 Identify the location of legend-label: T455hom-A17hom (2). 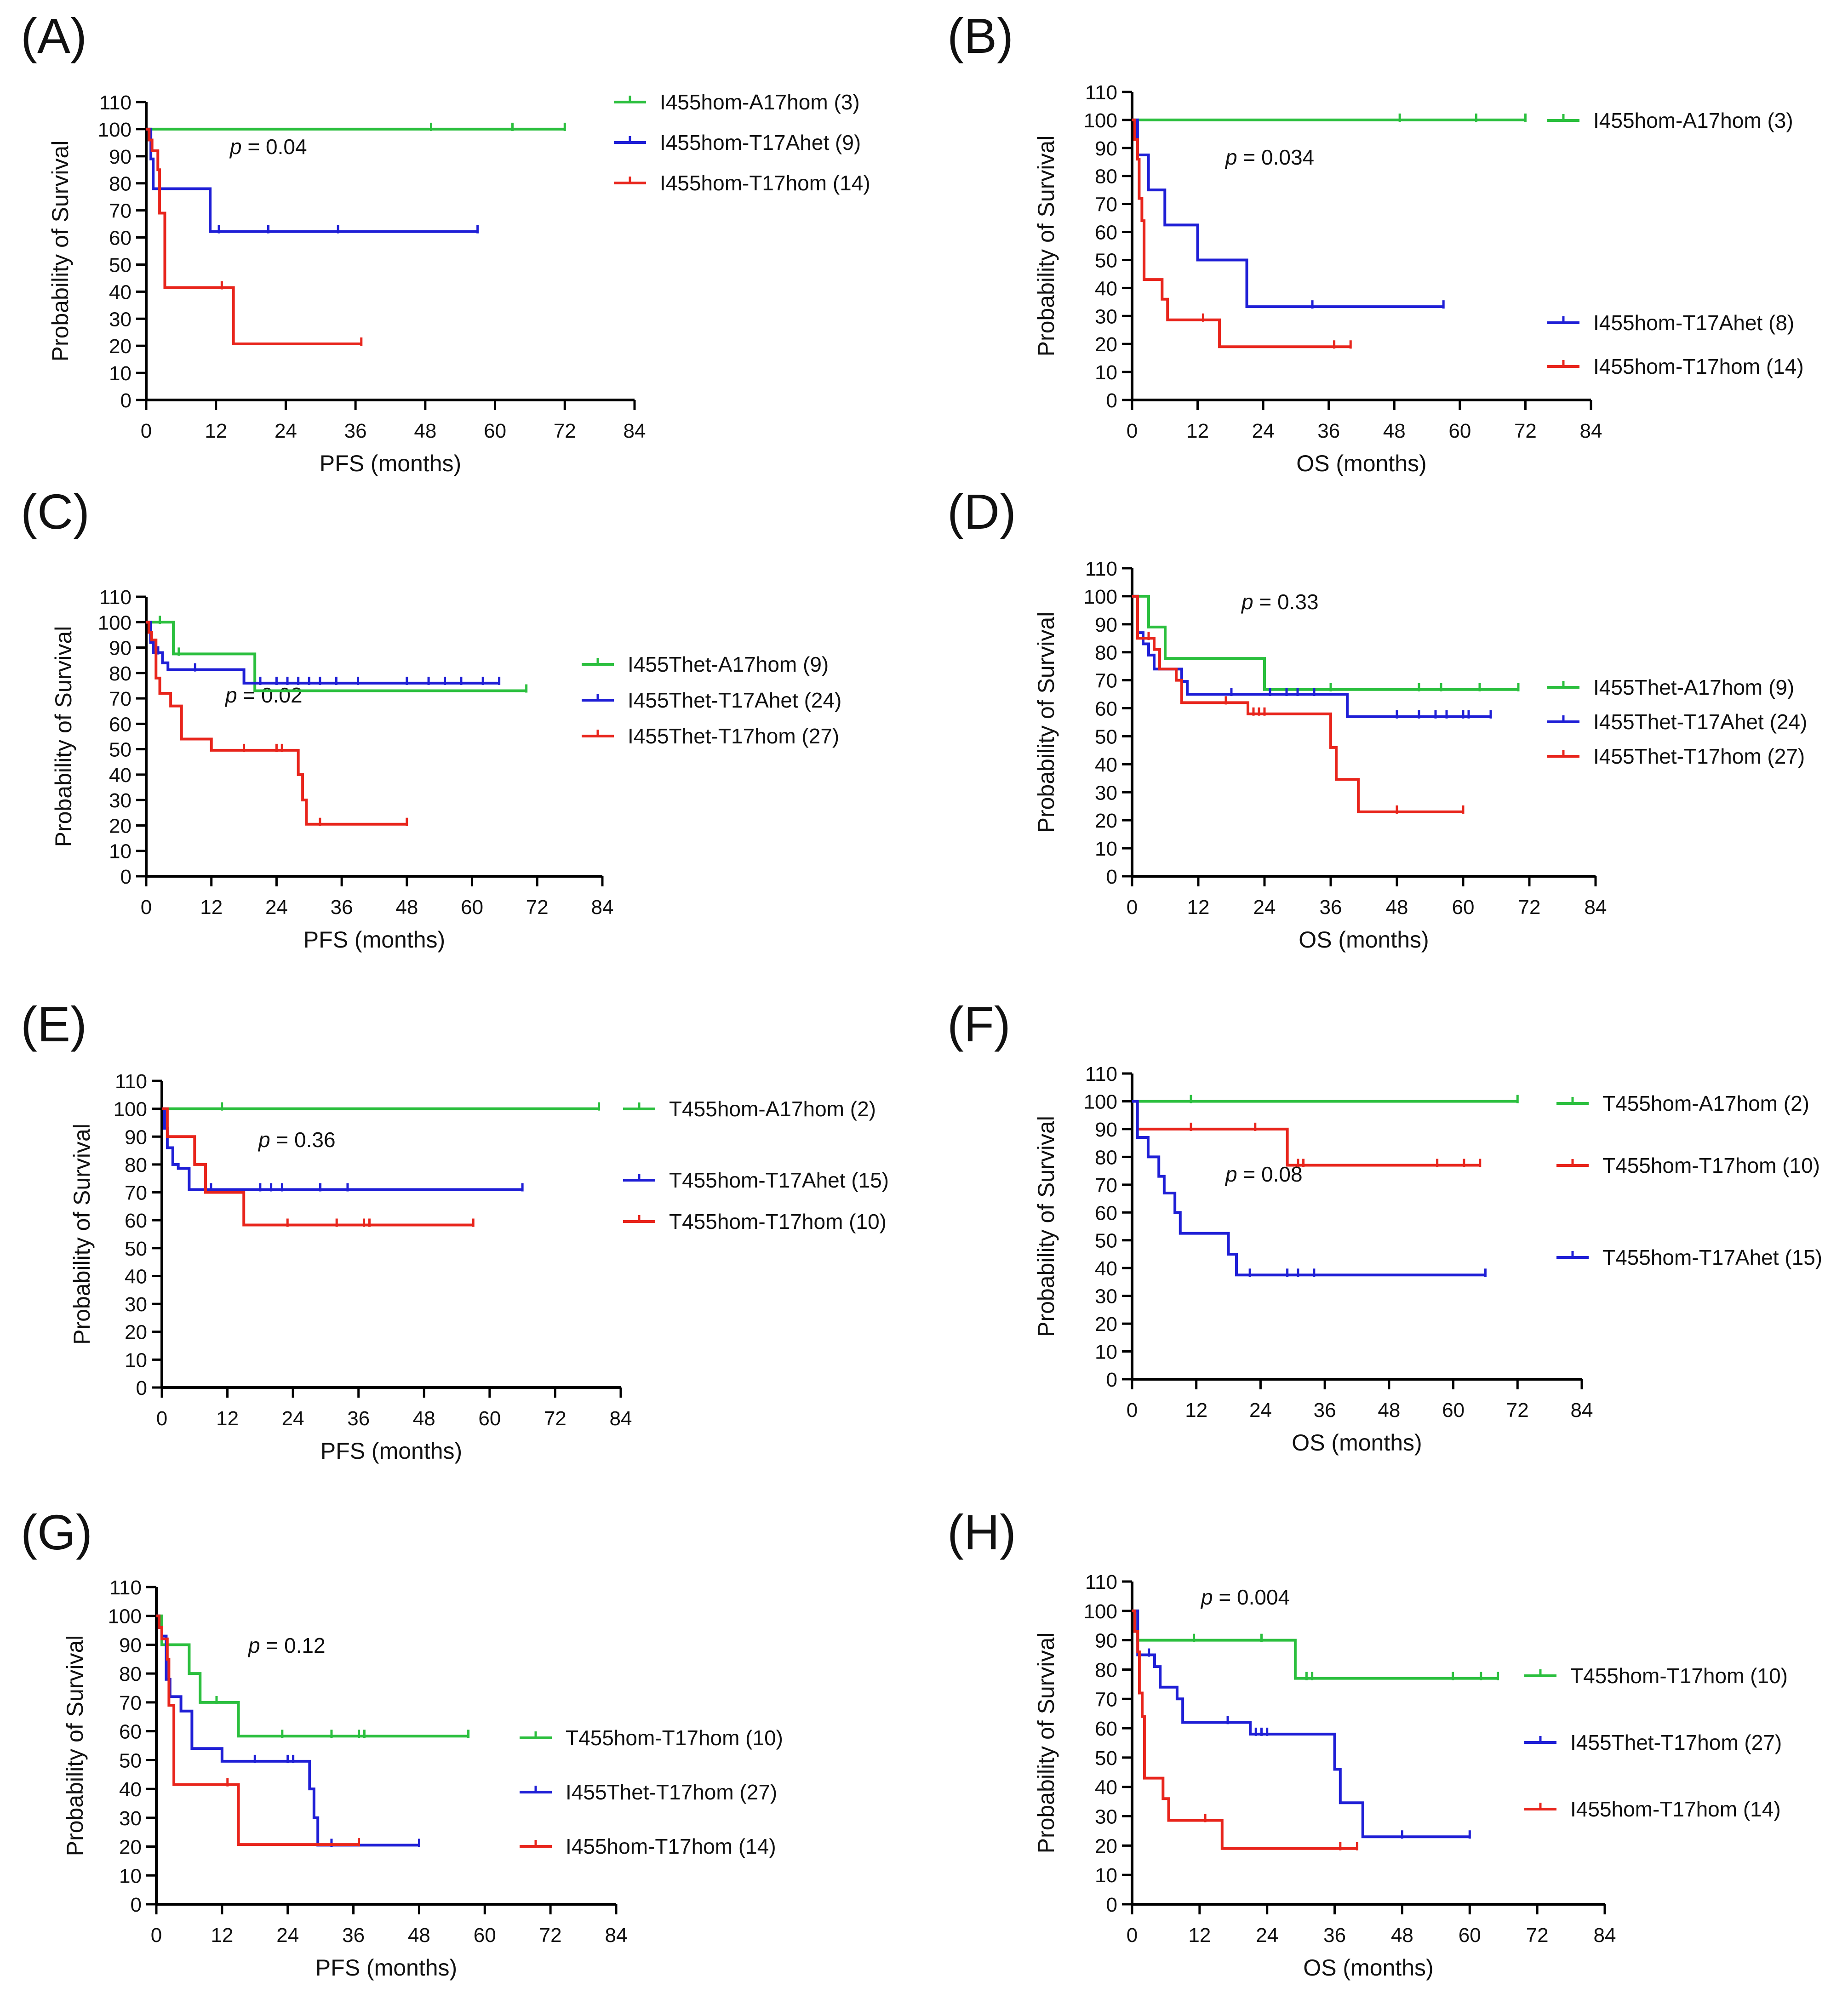
(1706, 1103).